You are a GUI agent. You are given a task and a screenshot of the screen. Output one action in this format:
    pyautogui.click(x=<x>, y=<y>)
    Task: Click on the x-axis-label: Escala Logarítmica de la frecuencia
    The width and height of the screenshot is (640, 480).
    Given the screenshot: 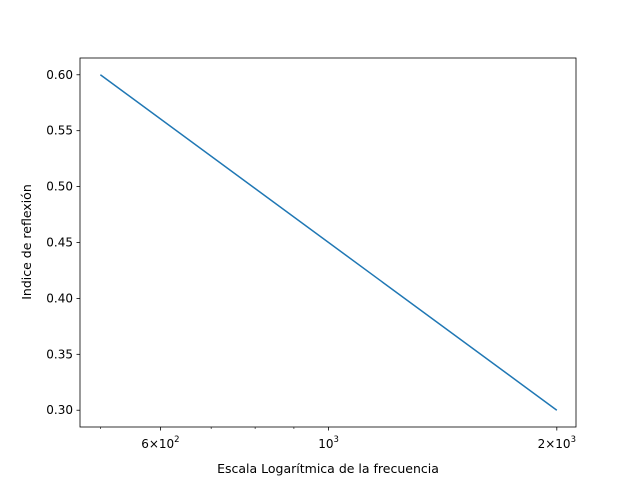 What is the action you would take?
    pyautogui.click(x=328, y=468)
    